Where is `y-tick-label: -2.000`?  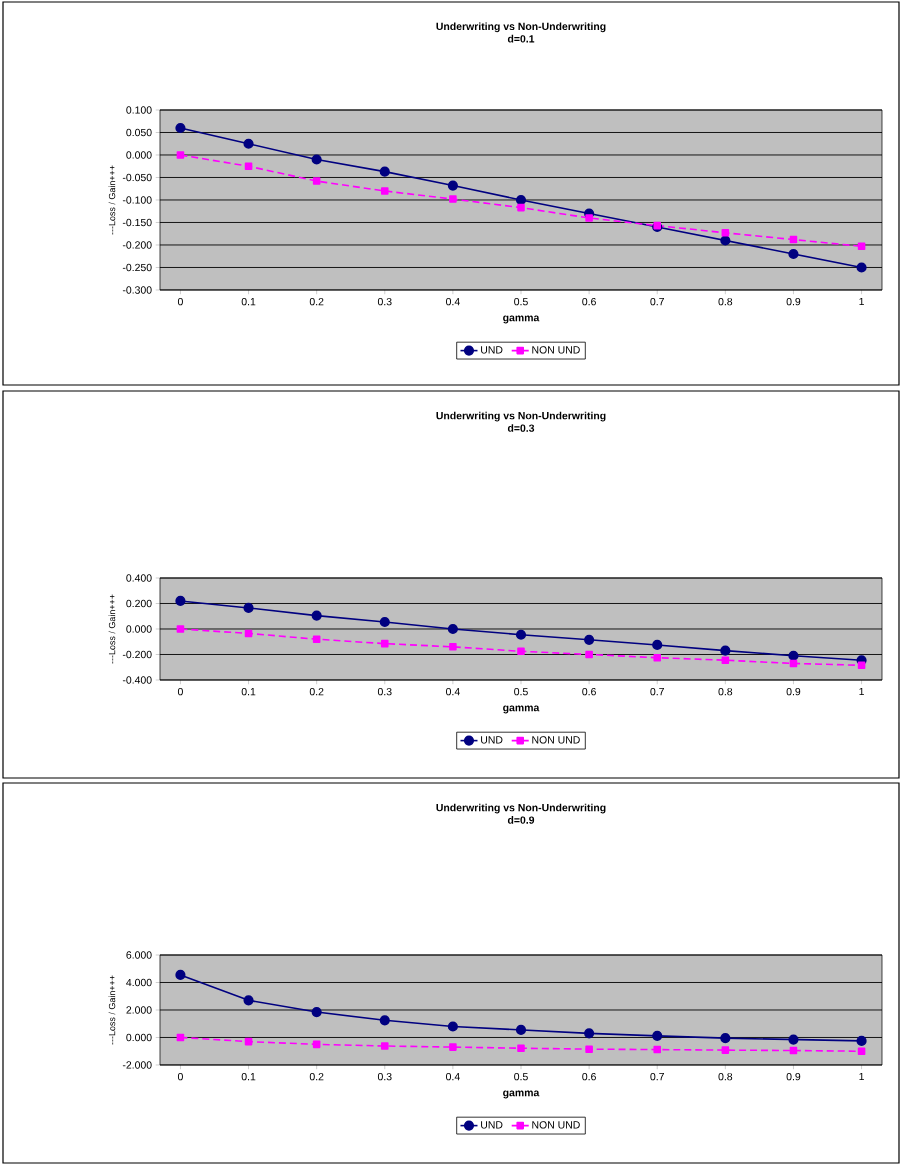 y-tick-label: -2.000 is located at coordinates (137, 1065).